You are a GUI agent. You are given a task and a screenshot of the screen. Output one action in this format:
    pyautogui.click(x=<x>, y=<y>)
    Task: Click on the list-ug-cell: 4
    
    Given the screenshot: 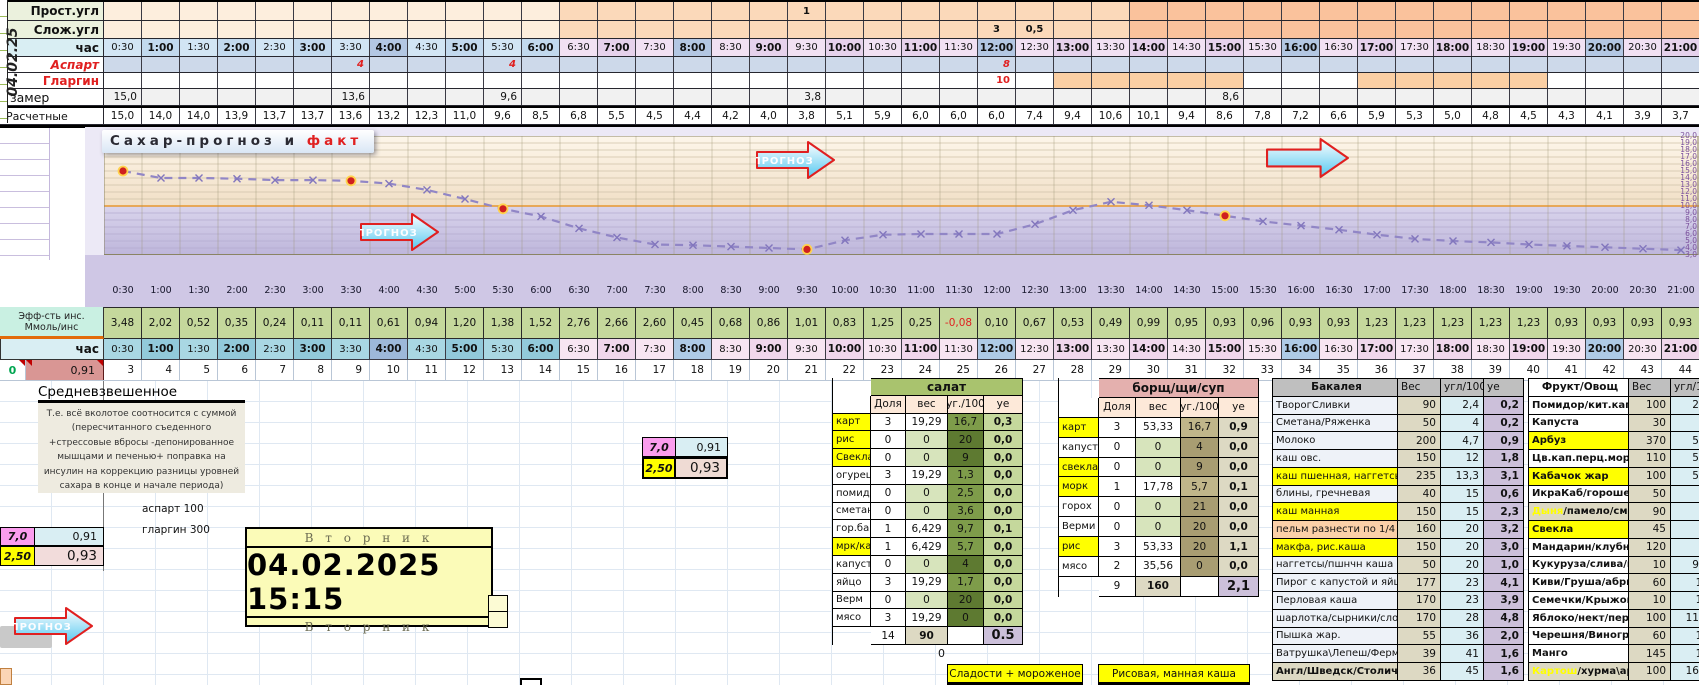 What is the action you would take?
    pyautogui.click(x=1462, y=423)
    